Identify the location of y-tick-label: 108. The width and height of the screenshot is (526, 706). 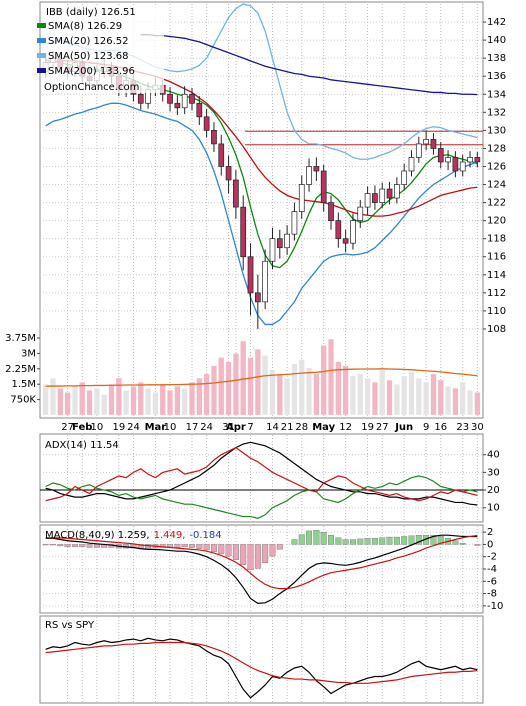
(496, 329).